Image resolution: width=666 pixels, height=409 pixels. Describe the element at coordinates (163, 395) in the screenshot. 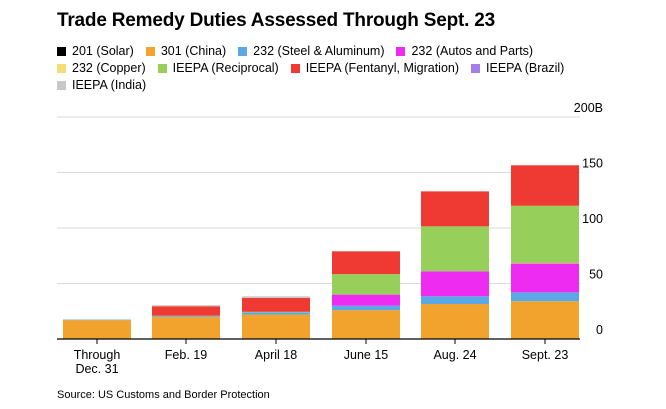

I see `source-note: Source: US Customs and Border Protection` at that location.